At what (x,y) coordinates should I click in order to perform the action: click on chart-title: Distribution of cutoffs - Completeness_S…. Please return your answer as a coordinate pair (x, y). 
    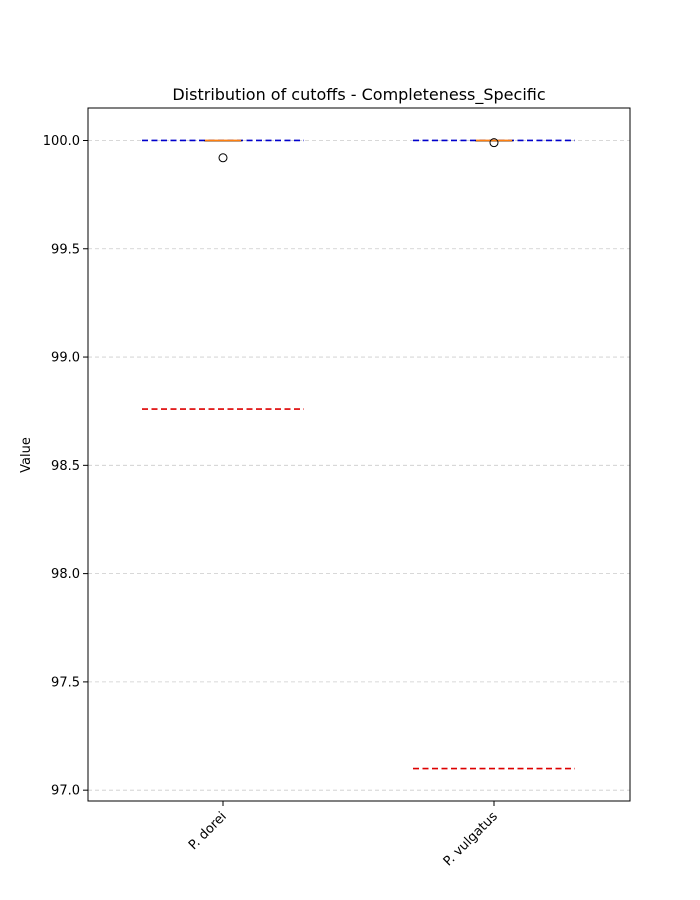
    Looking at the image, I should click on (358, 95).